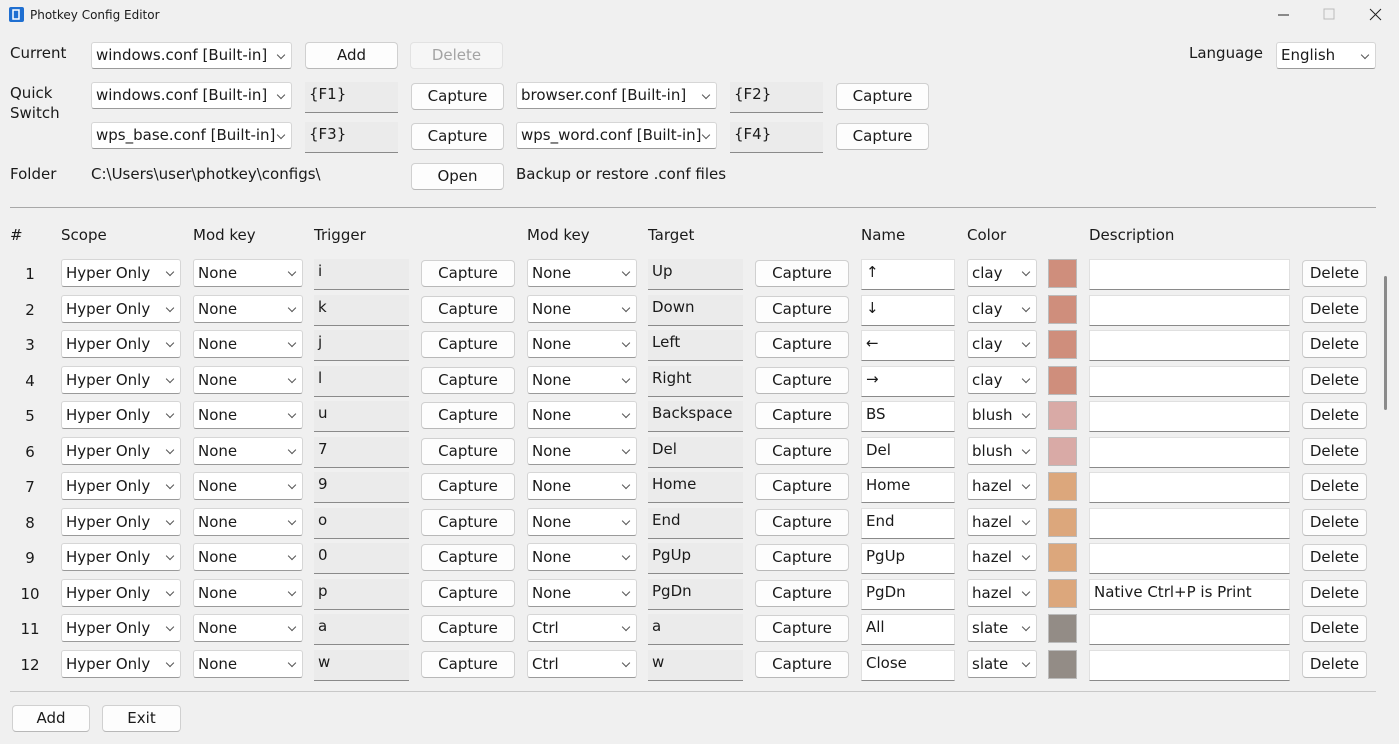  I want to click on quick-switch-select: wps_base.conf [Built-in], so click(191, 135).